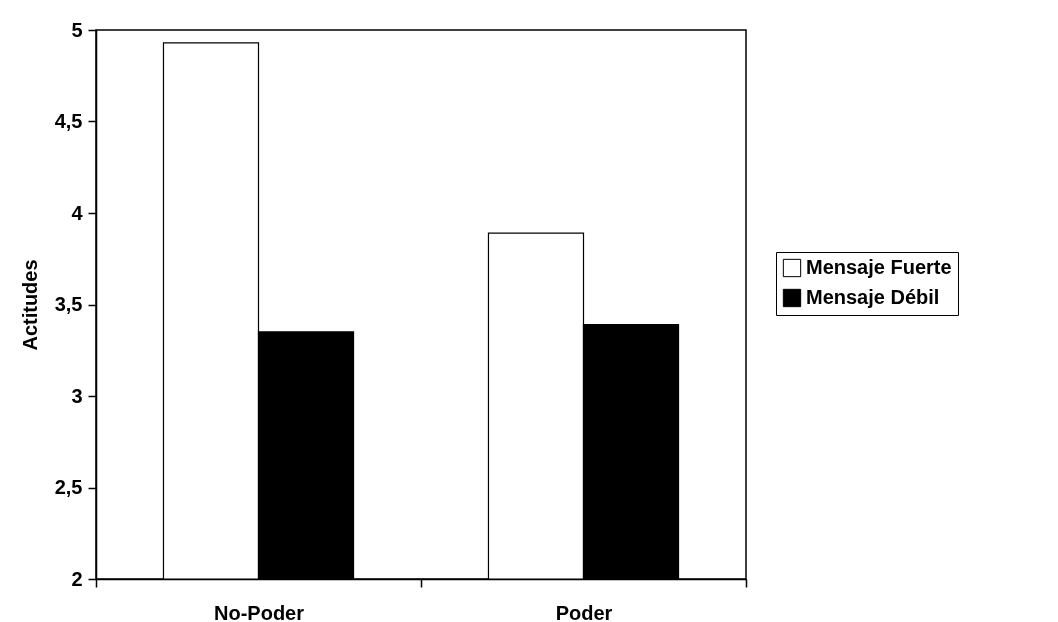 The width and height of the screenshot is (1058, 622). Describe the element at coordinates (879, 267) in the screenshot. I see `legend-label: Mensaje Fuerte` at that location.